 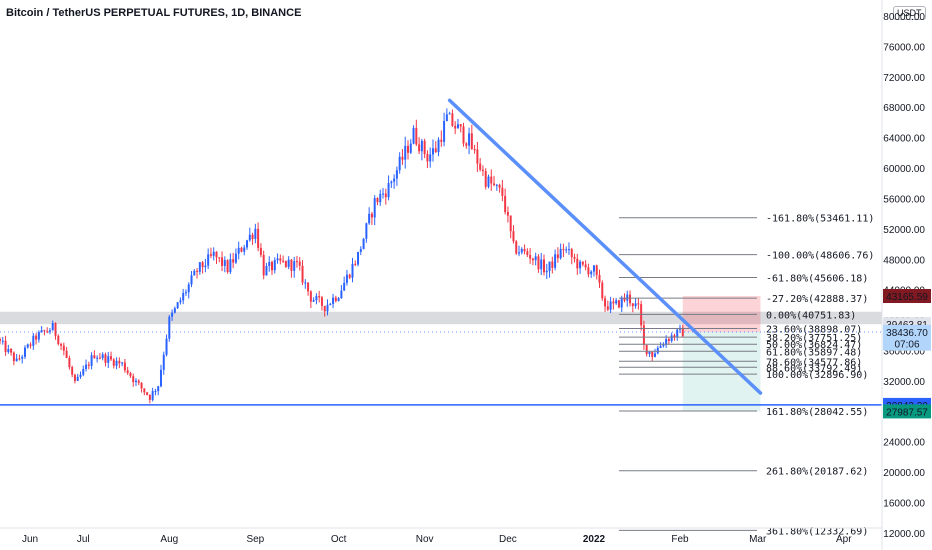 What do you see at coordinates (907, 412) in the screenshot?
I see `price-axis-badge-label: 27987.57` at bounding box center [907, 412].